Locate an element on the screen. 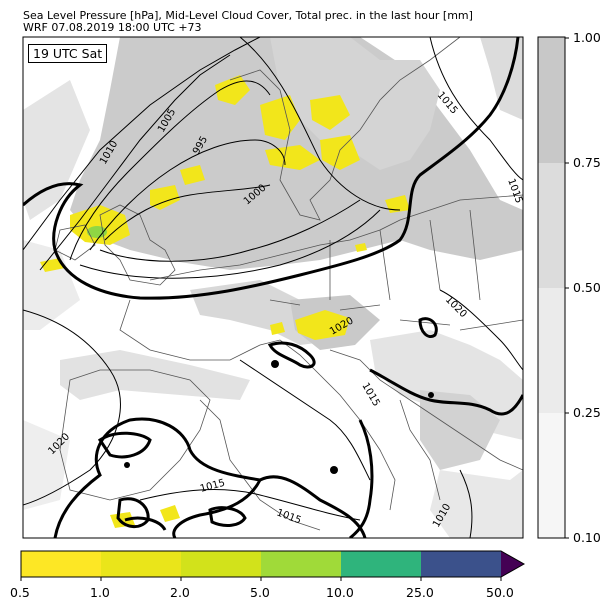 The image size is (613, 610). cloud-colorbar-tick: 0.50 is located at coordinates (587, 287).